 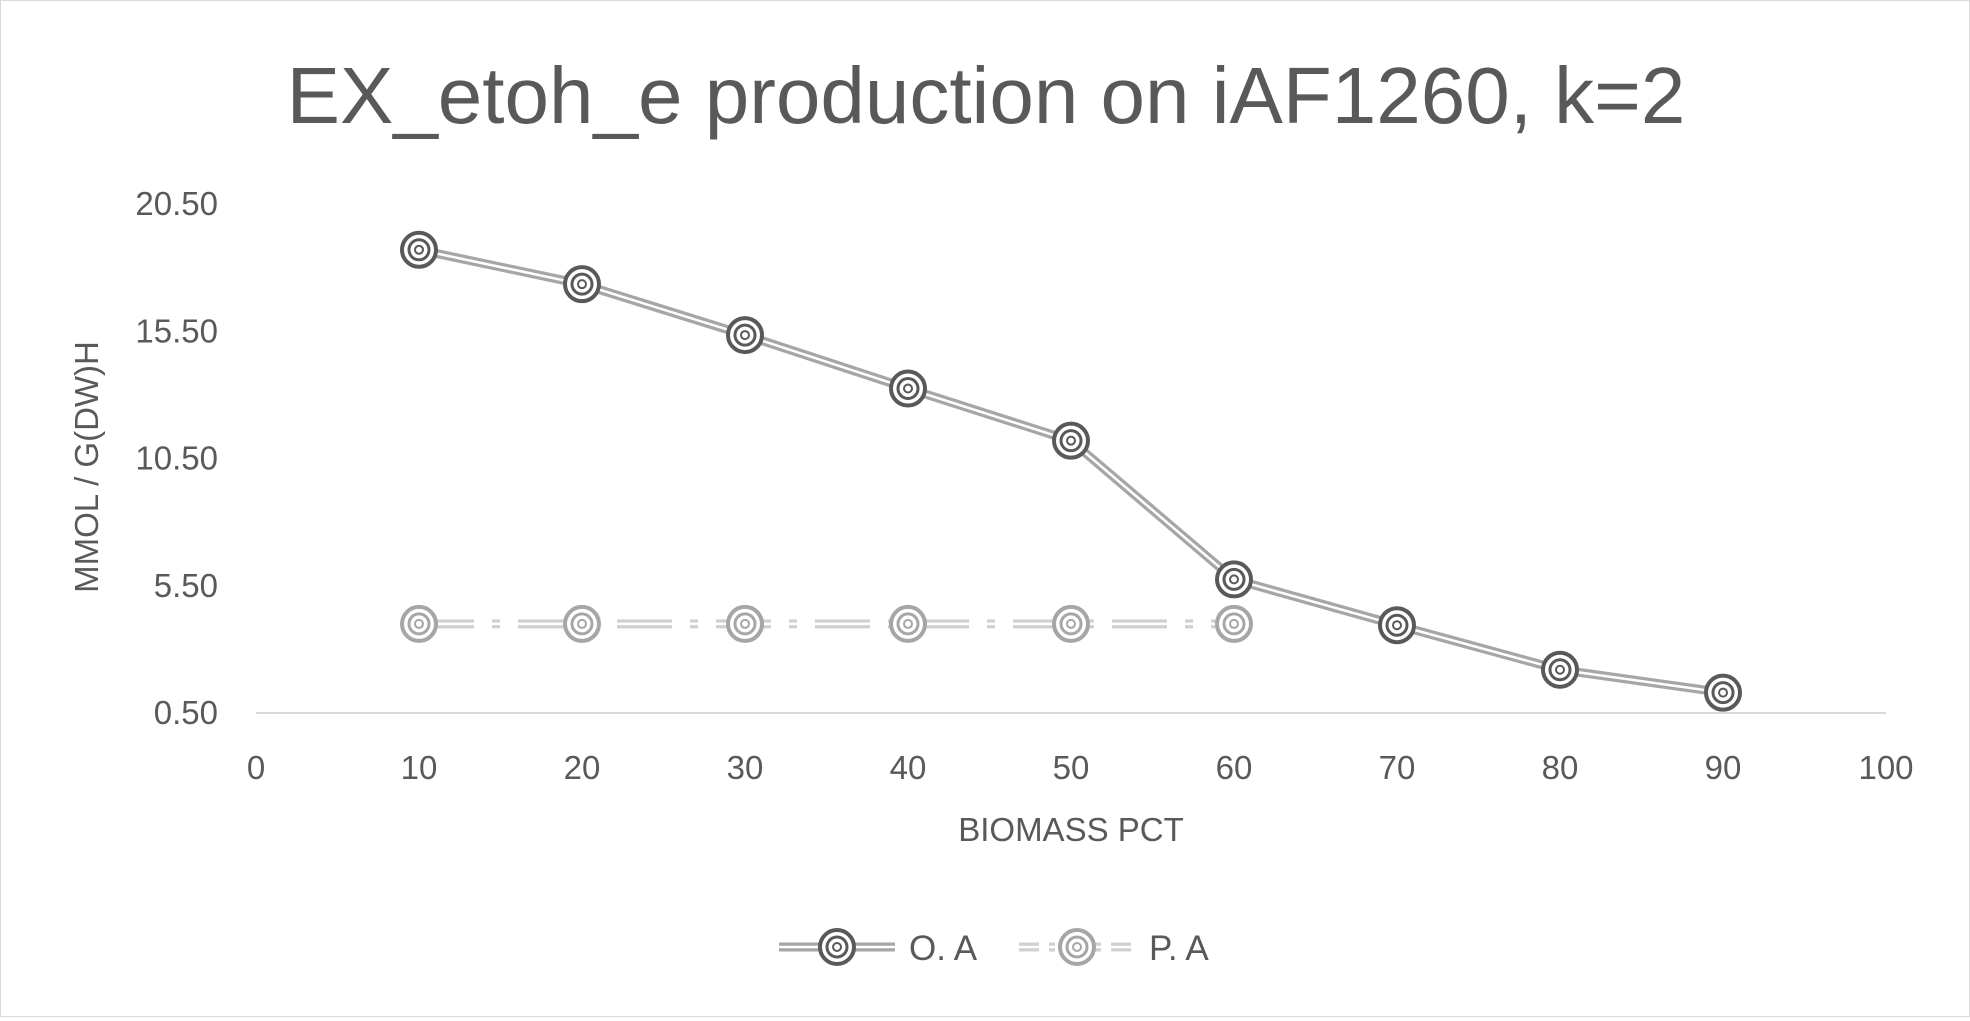 I want to click on y-tick-label: 15.50, so click(x=176, y=330).